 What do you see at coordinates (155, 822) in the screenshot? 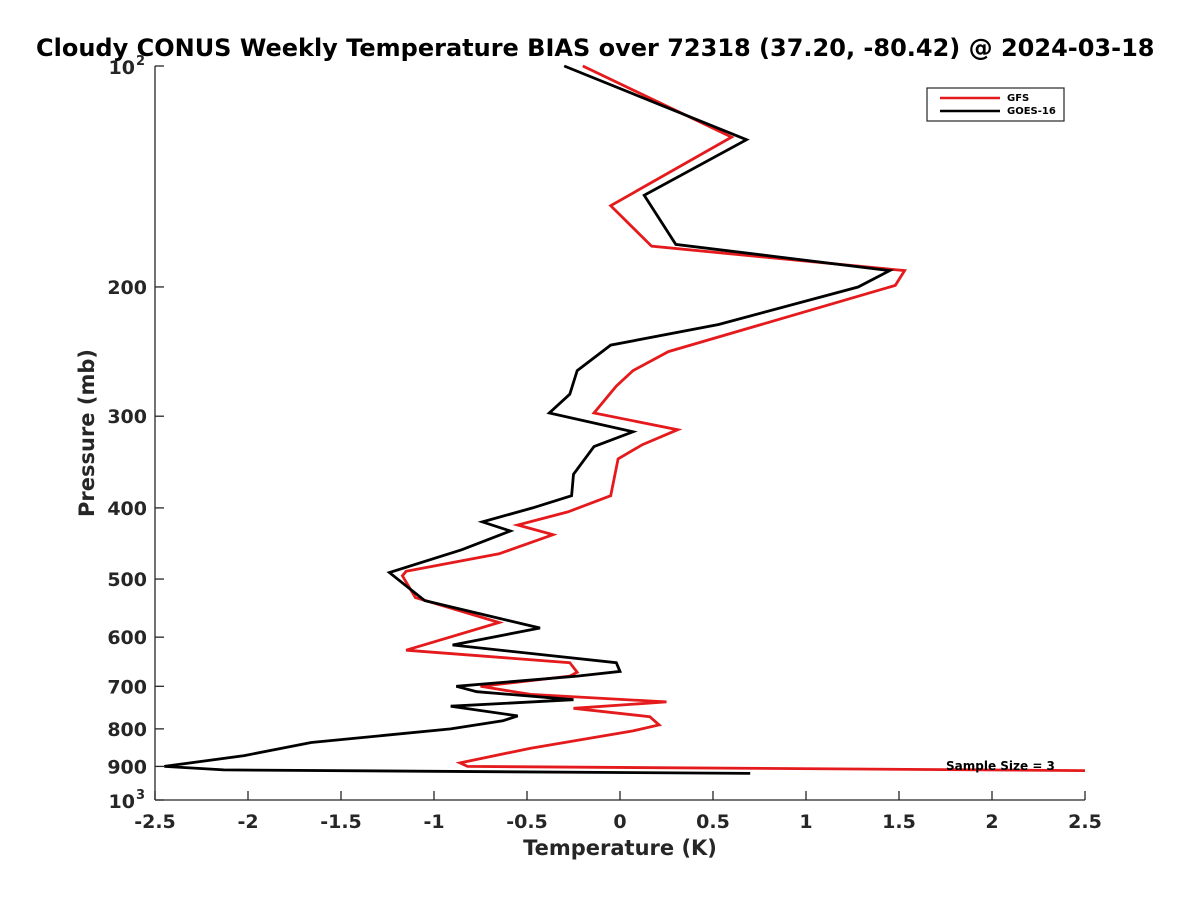
I see `x-tick-label: -2.5` at bounding box center [155, 822].